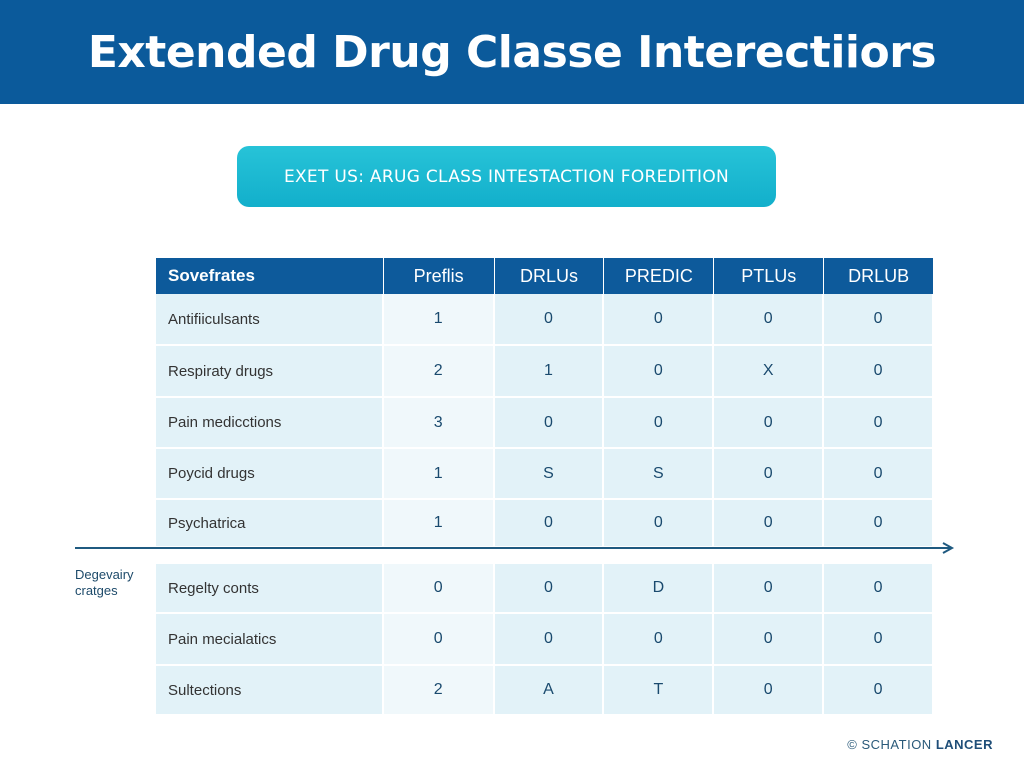 The height and width of the screenshot is (768, 1024). Describe the element at coordinates (549, 691) in the screenshot. I see `table-cell: A` at that location.